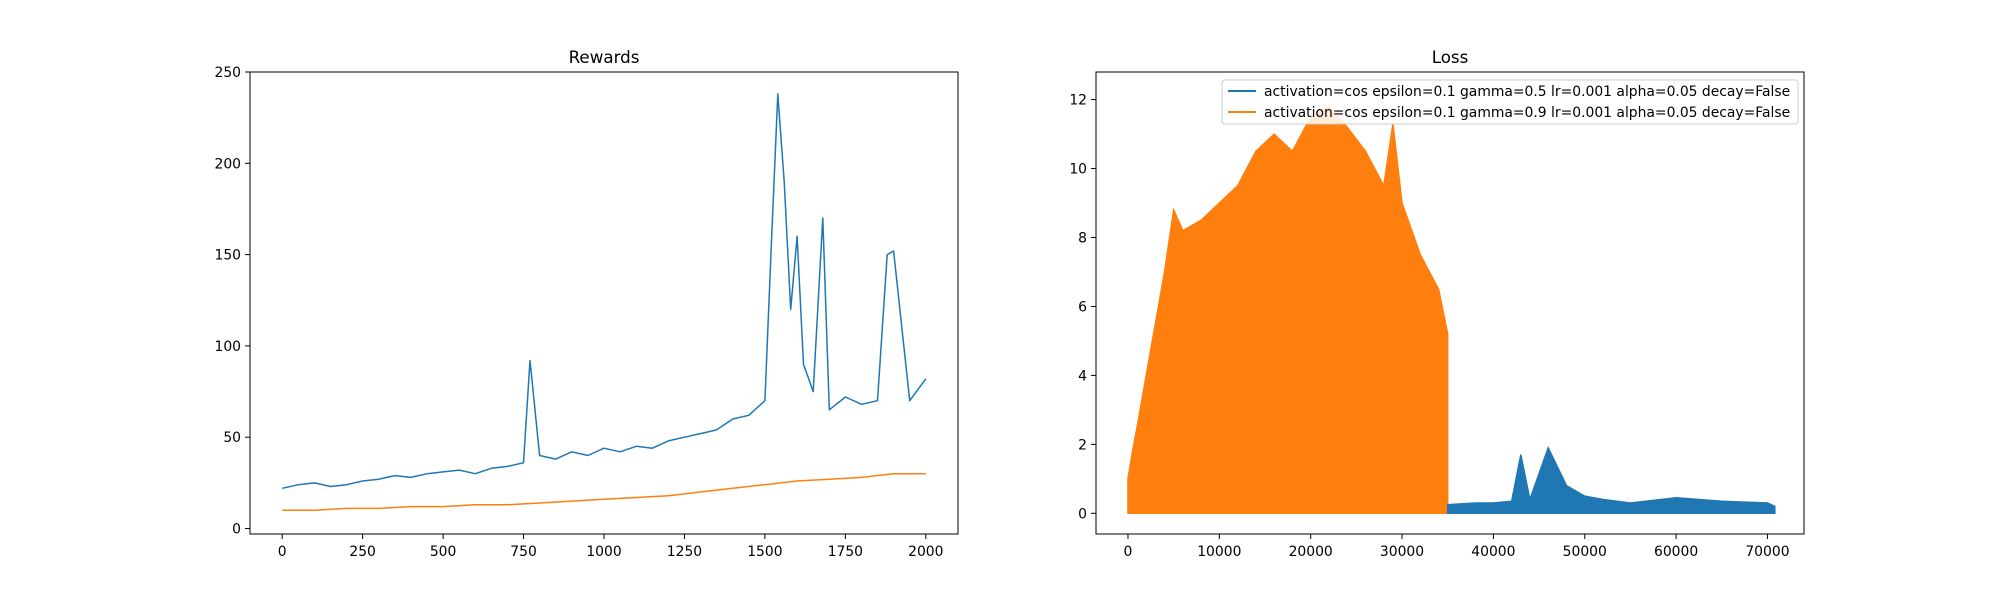  Describe the element at coordinates (1078, 170) in the screenshot. I see `loss-y-tick-label: 10` at that location.